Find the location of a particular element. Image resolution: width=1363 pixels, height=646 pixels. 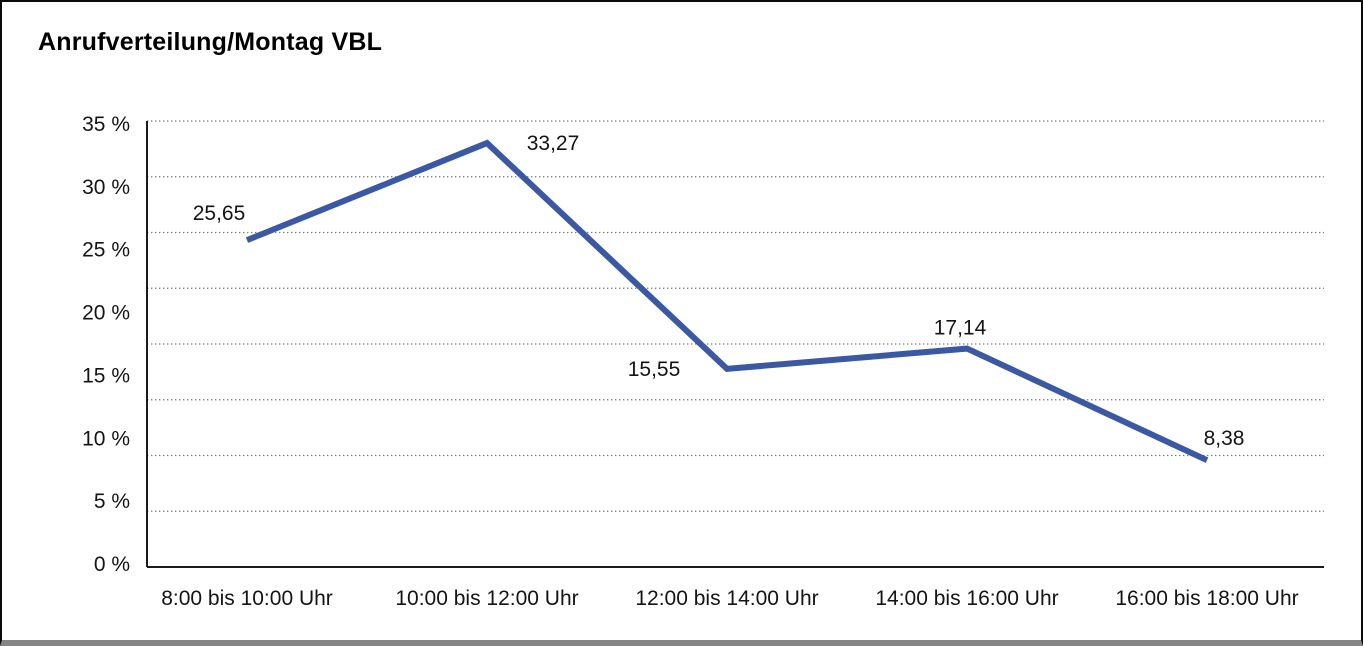

y-tick-label: 15 % is located at coordinates (106, 375).